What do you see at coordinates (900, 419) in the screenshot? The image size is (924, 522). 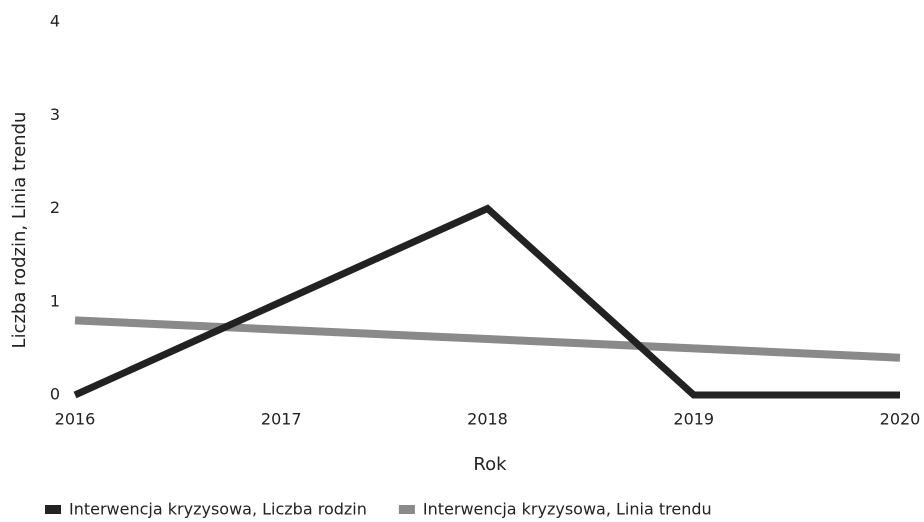 I see `x-tick-label: 2020` at bounding box center [900, 419].